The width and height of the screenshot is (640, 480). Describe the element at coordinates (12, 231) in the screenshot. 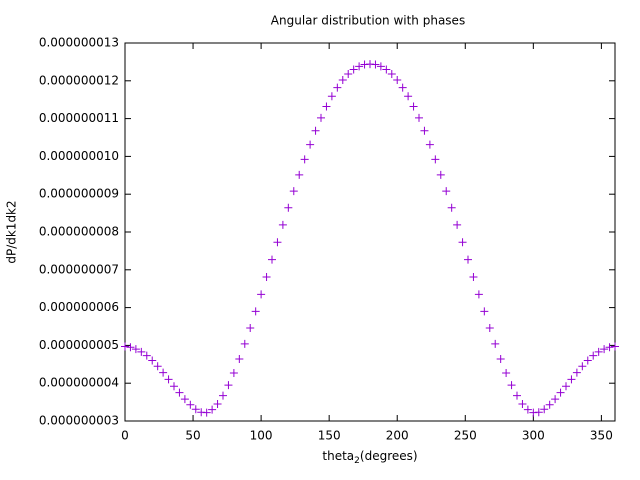

I see `y-axis-label: dP/dk1dk2` at that location.